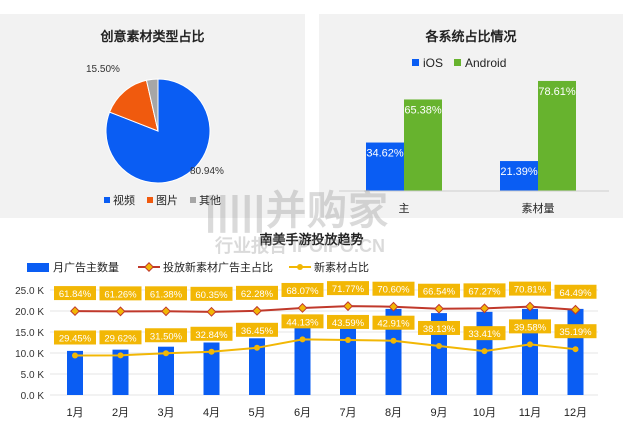 This screenshot has height=436, width=623. What do you see at coordinates (210, 200) in the screenshot?
I see `pie-legend-label-2: 其他` at bounding box center [210, 200].